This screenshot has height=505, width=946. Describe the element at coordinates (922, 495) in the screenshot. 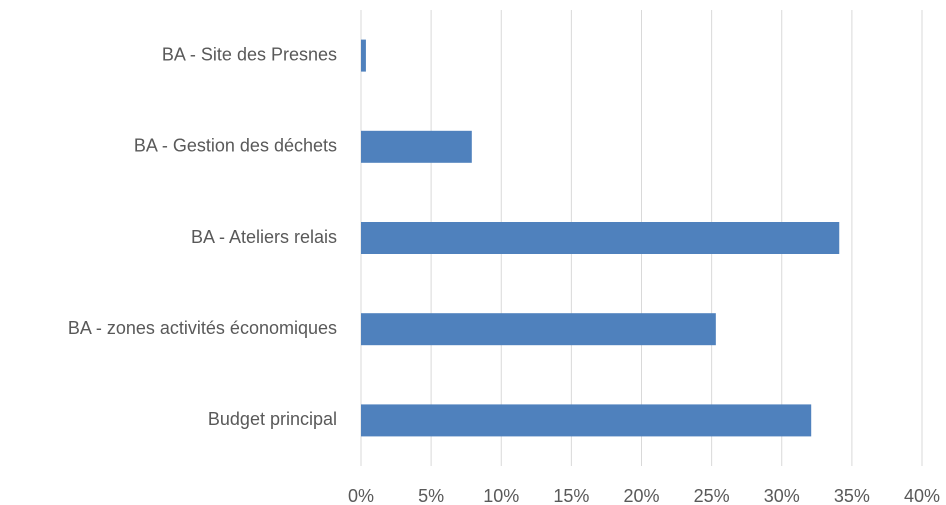

I see `x-tick-label: 40%` at that location.